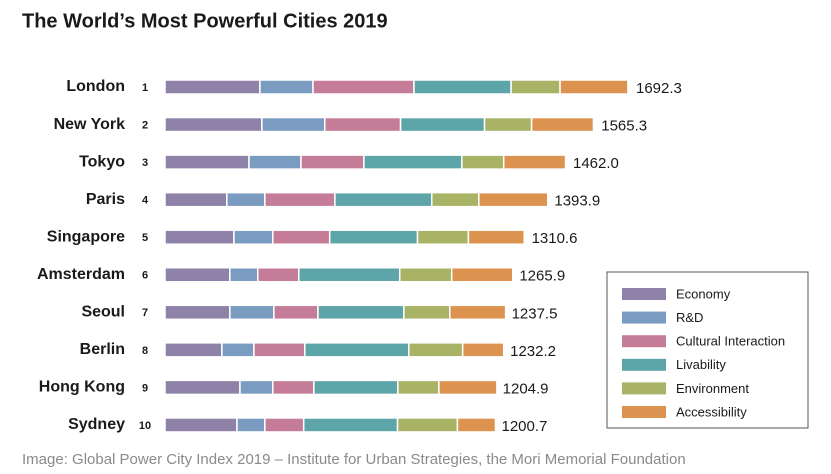  Describe the element at coordinates (535, 313) in the screenshot. I see `total-label: 1237.5` at that location.